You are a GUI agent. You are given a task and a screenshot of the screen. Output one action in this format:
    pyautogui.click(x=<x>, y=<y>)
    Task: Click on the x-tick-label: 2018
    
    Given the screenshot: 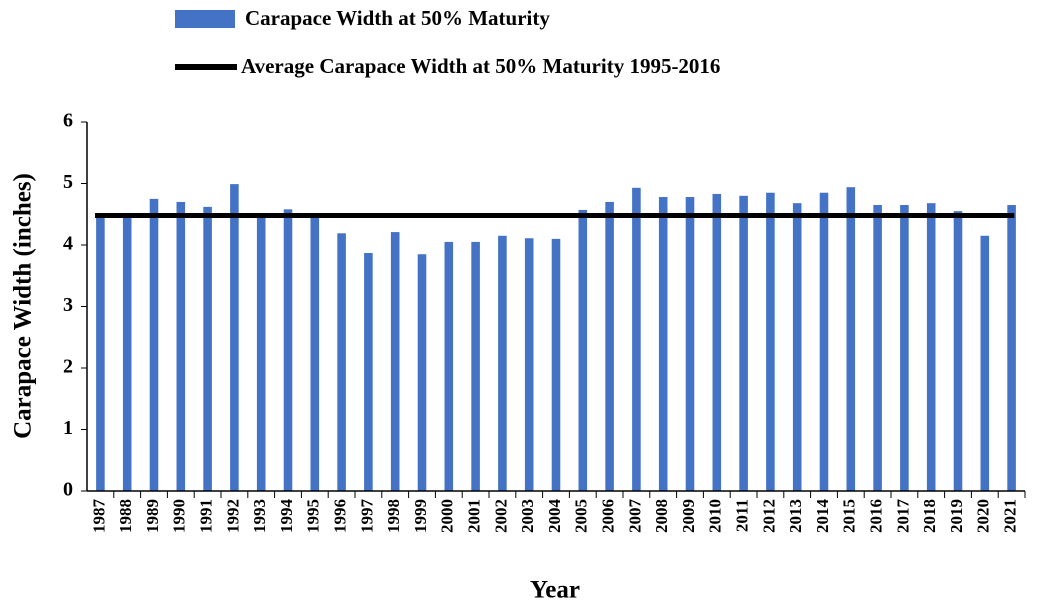 What is the action you would take?
    pyautogui.click(x=929, y=516)
    